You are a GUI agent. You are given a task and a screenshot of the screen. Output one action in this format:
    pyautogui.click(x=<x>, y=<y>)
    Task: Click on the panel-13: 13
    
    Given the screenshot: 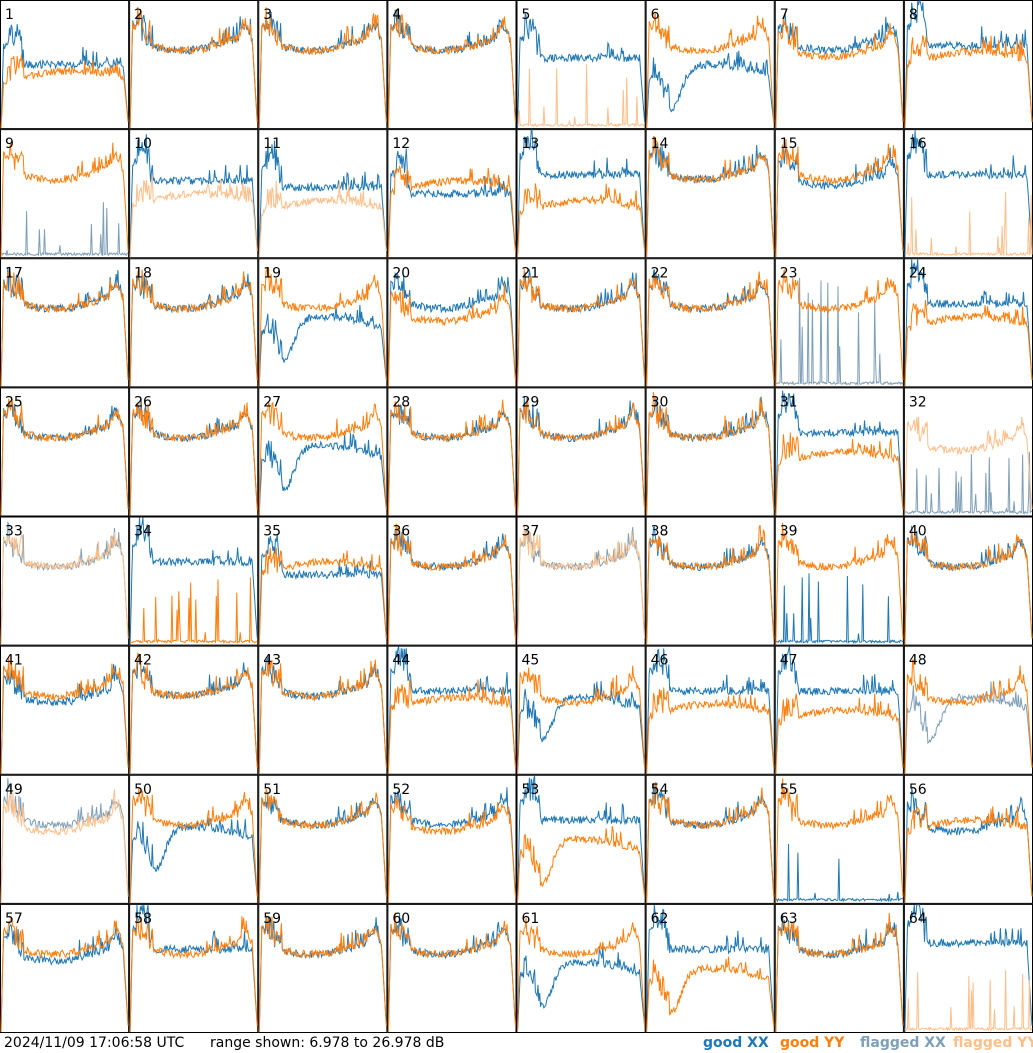 What is the action you would take?
    pyautogui.click(x=581, y=194)
    